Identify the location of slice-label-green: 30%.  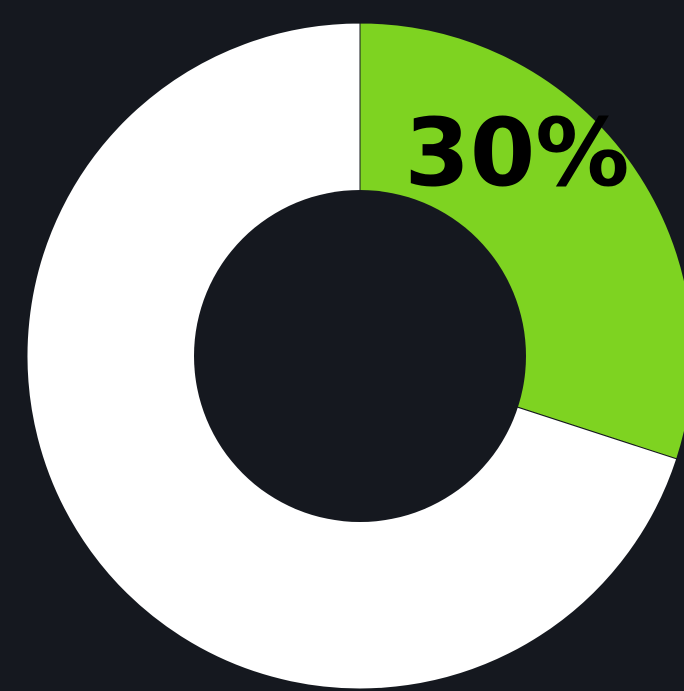
(517, 153).